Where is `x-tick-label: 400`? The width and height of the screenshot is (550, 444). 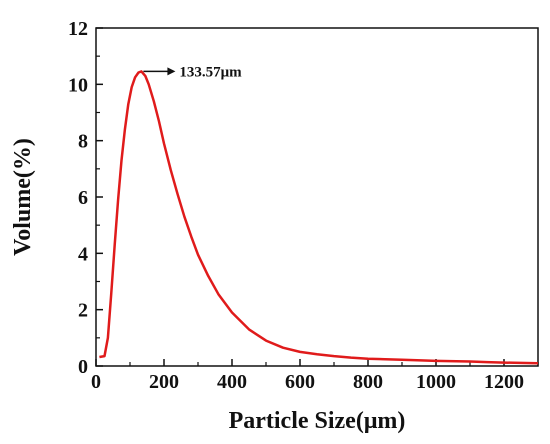 x-tick-label: 400 is located at coordinates (232, 382).